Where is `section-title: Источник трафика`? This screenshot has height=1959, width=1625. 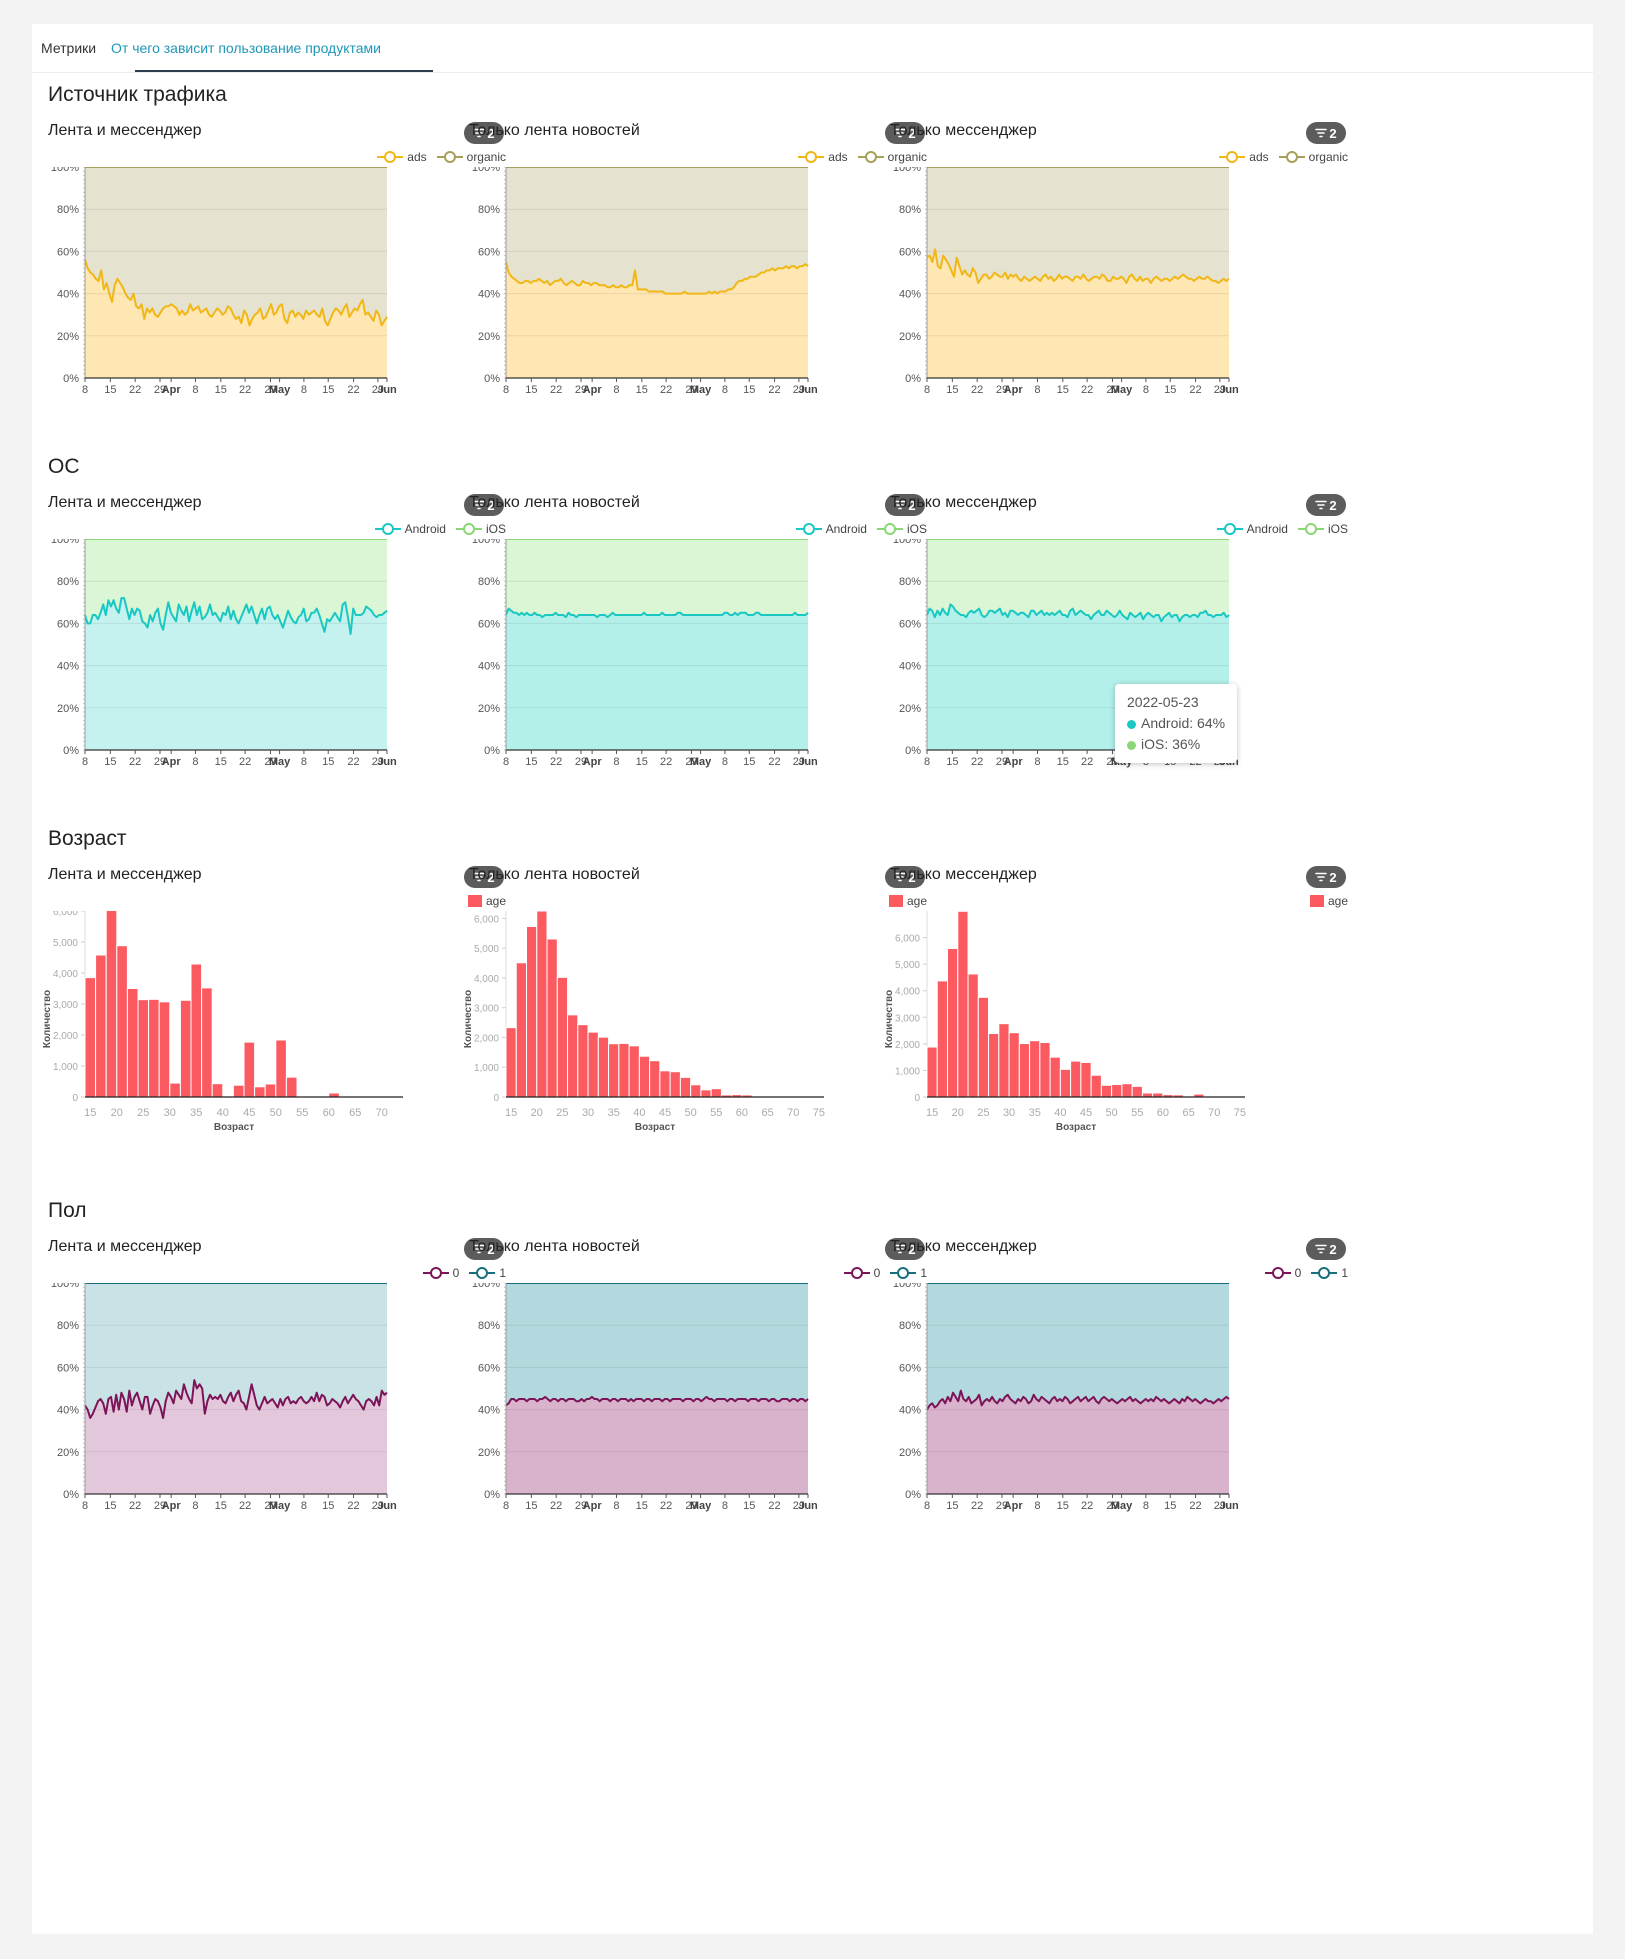 section-title: Источник трафика is located at coordinates (137, 94).